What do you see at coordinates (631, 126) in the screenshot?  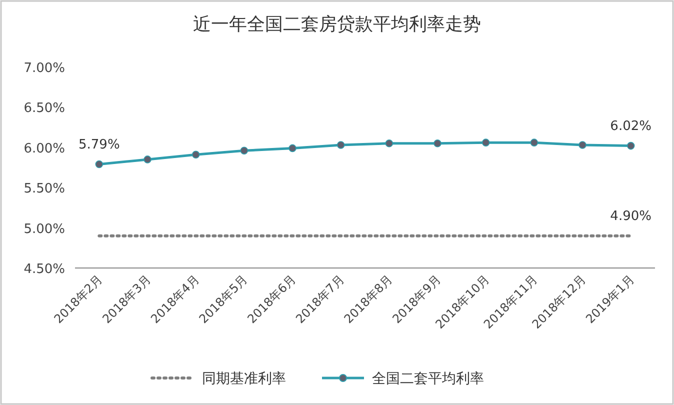 I see `data-label: 6.02%` at bounding box center [631, 126].